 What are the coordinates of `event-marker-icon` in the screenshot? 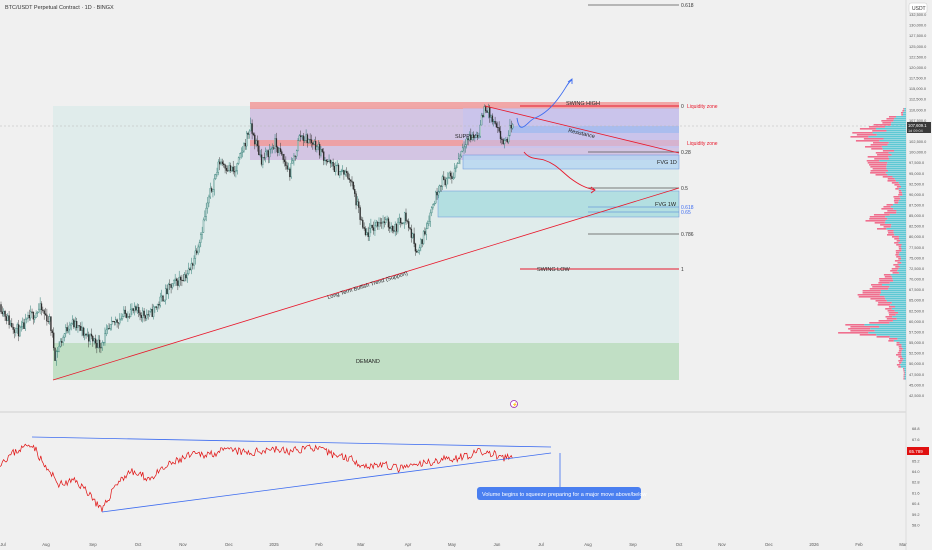 It's located at (514, 404).